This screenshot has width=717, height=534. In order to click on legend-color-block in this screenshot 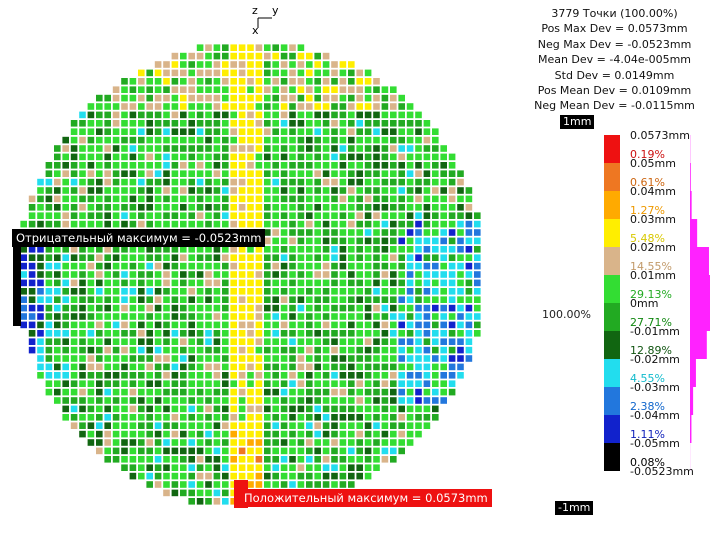, I will do `click(612, 205)`.